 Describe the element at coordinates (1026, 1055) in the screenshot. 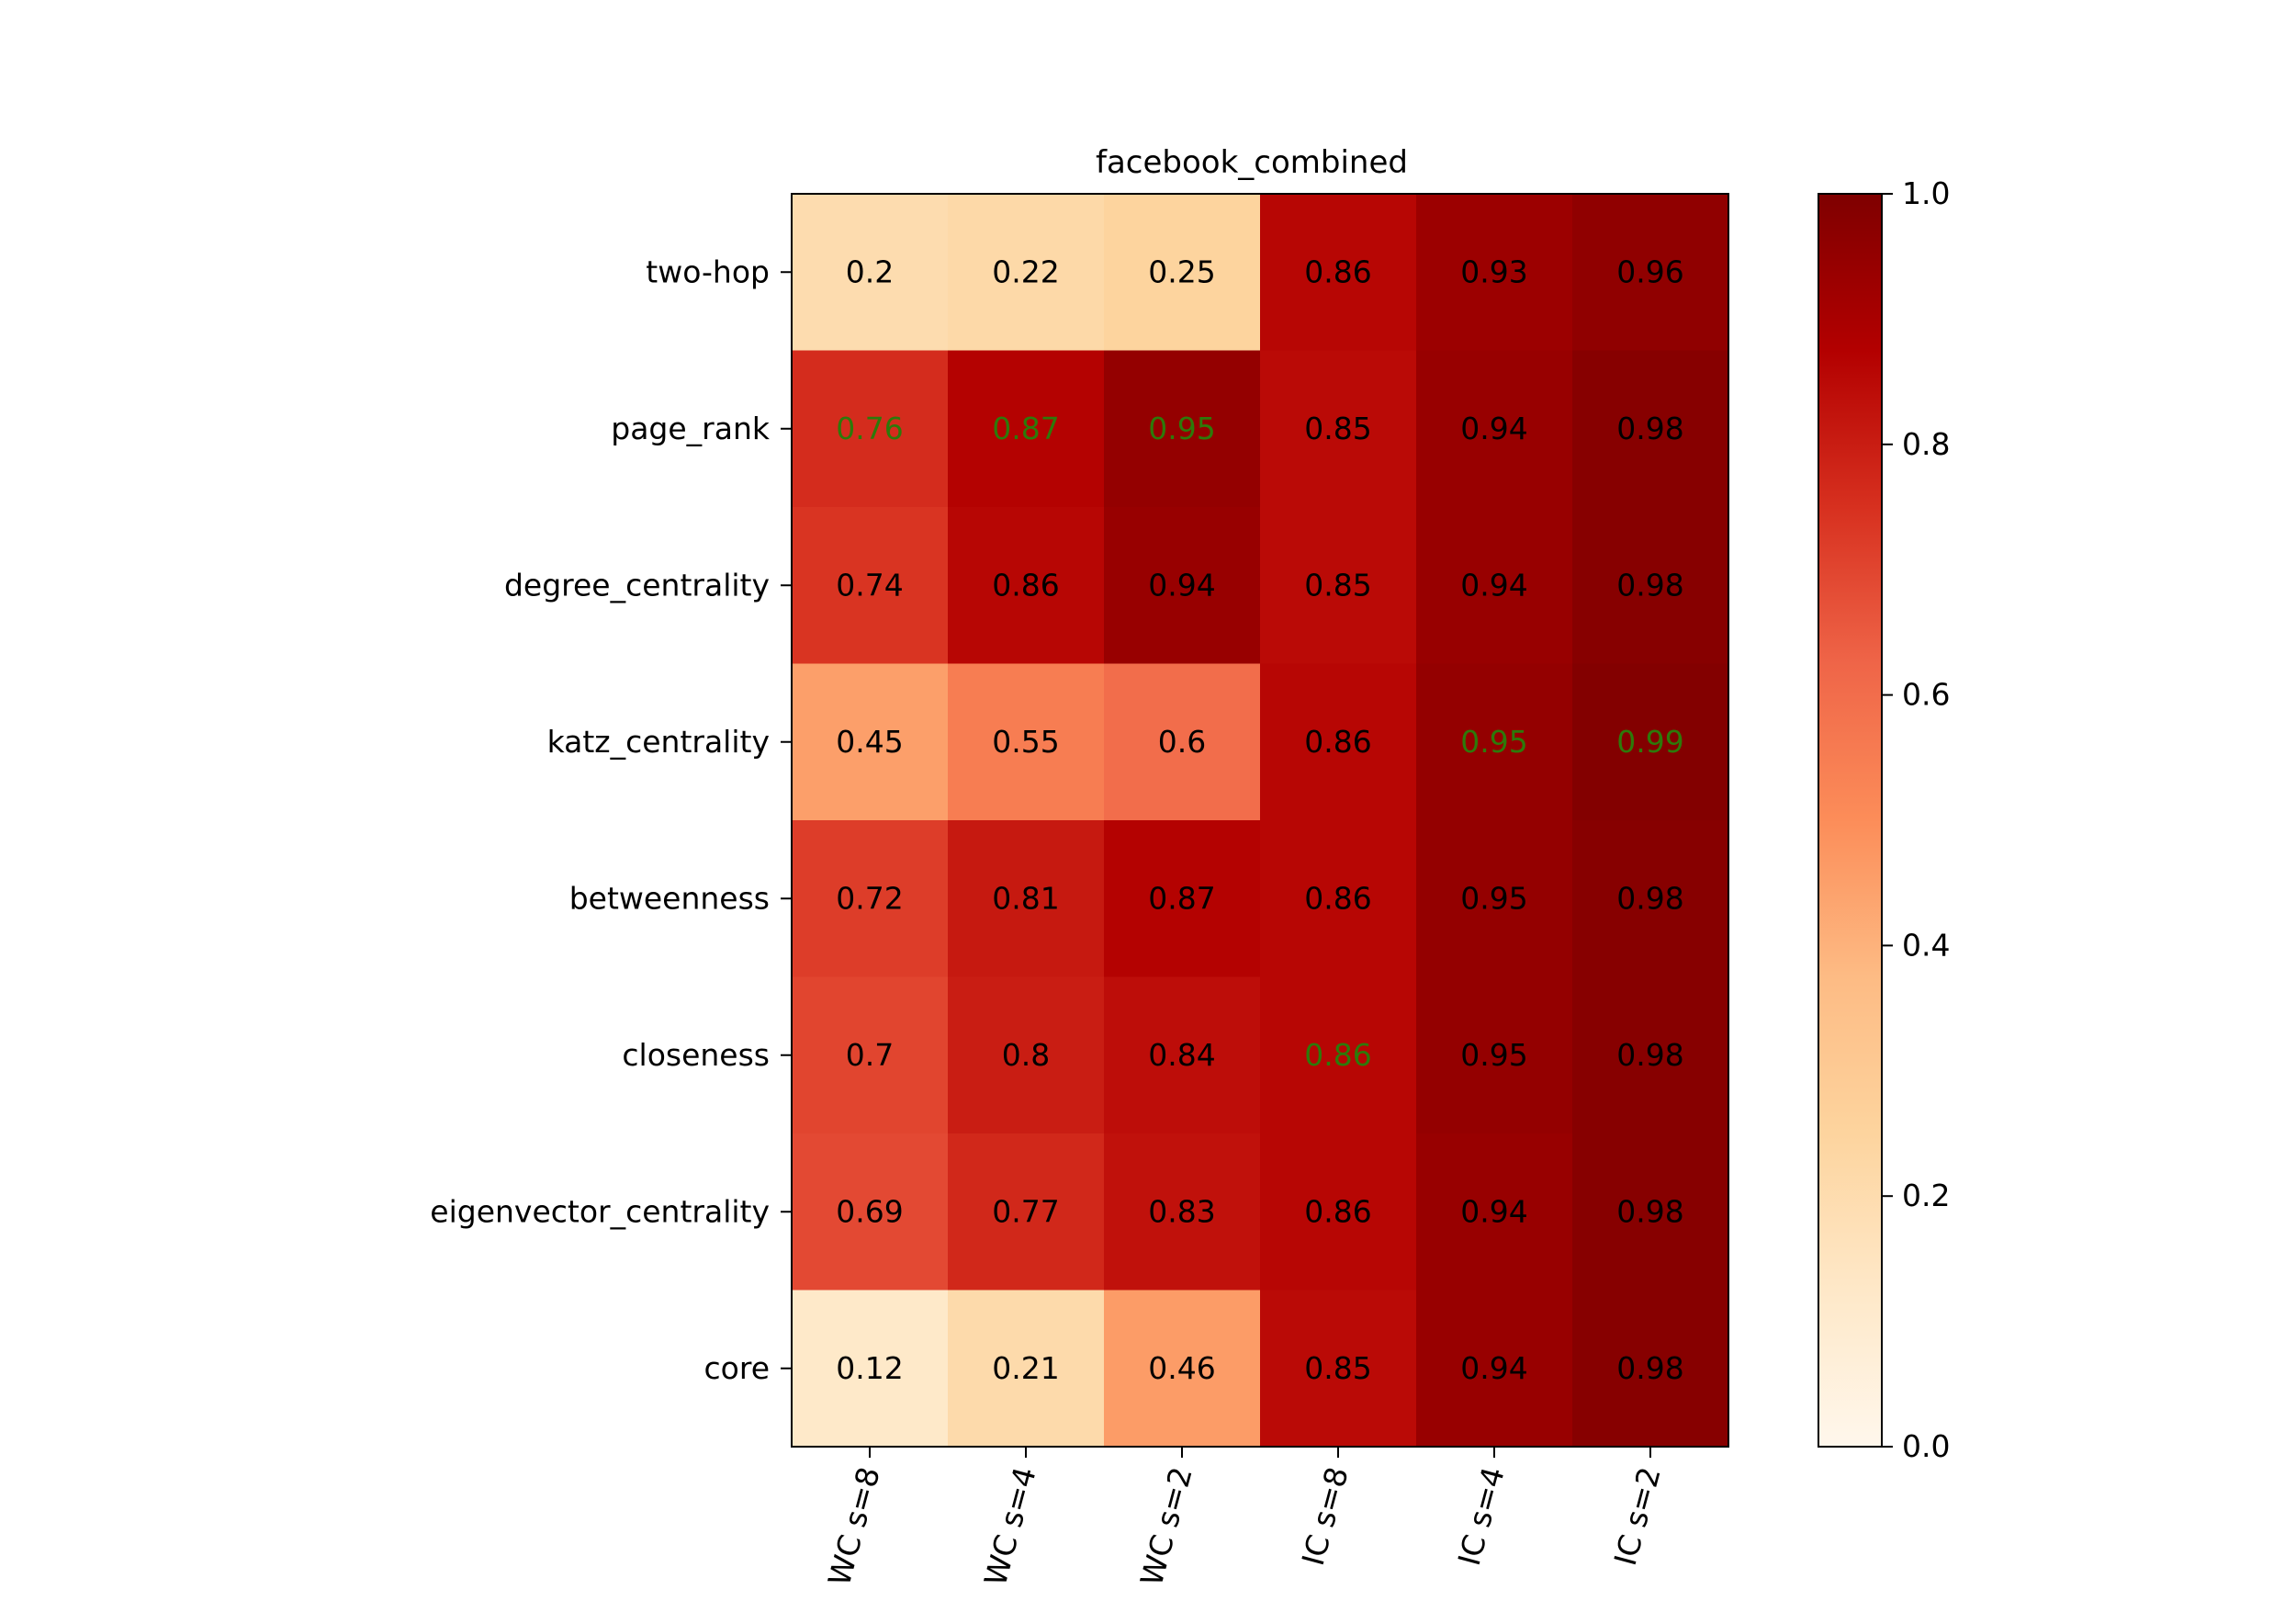

I see `cell-value-label: 0.8` at that location.